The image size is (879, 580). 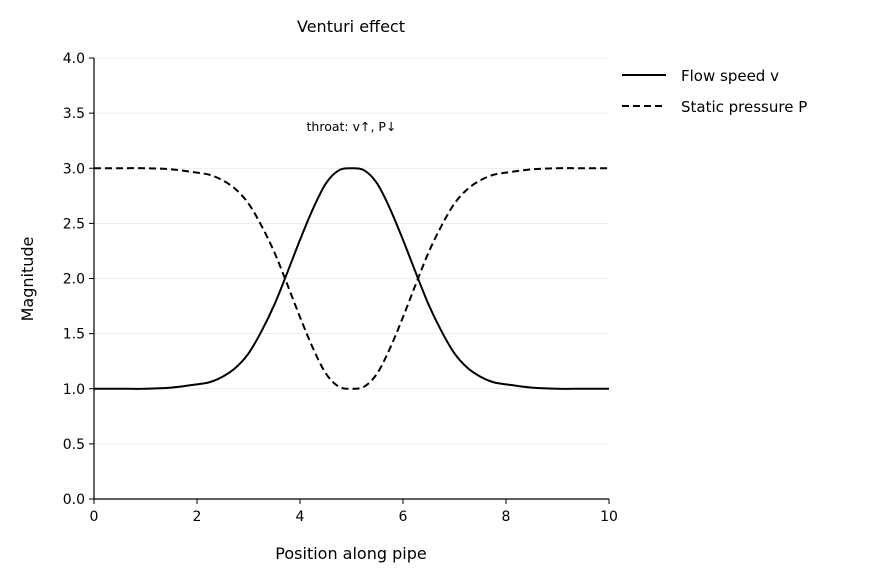 What do you see at coordinates (27, 279) in the screenshot?
I see `y-axis-label: Magnitude` at bounding box center [27, 279].